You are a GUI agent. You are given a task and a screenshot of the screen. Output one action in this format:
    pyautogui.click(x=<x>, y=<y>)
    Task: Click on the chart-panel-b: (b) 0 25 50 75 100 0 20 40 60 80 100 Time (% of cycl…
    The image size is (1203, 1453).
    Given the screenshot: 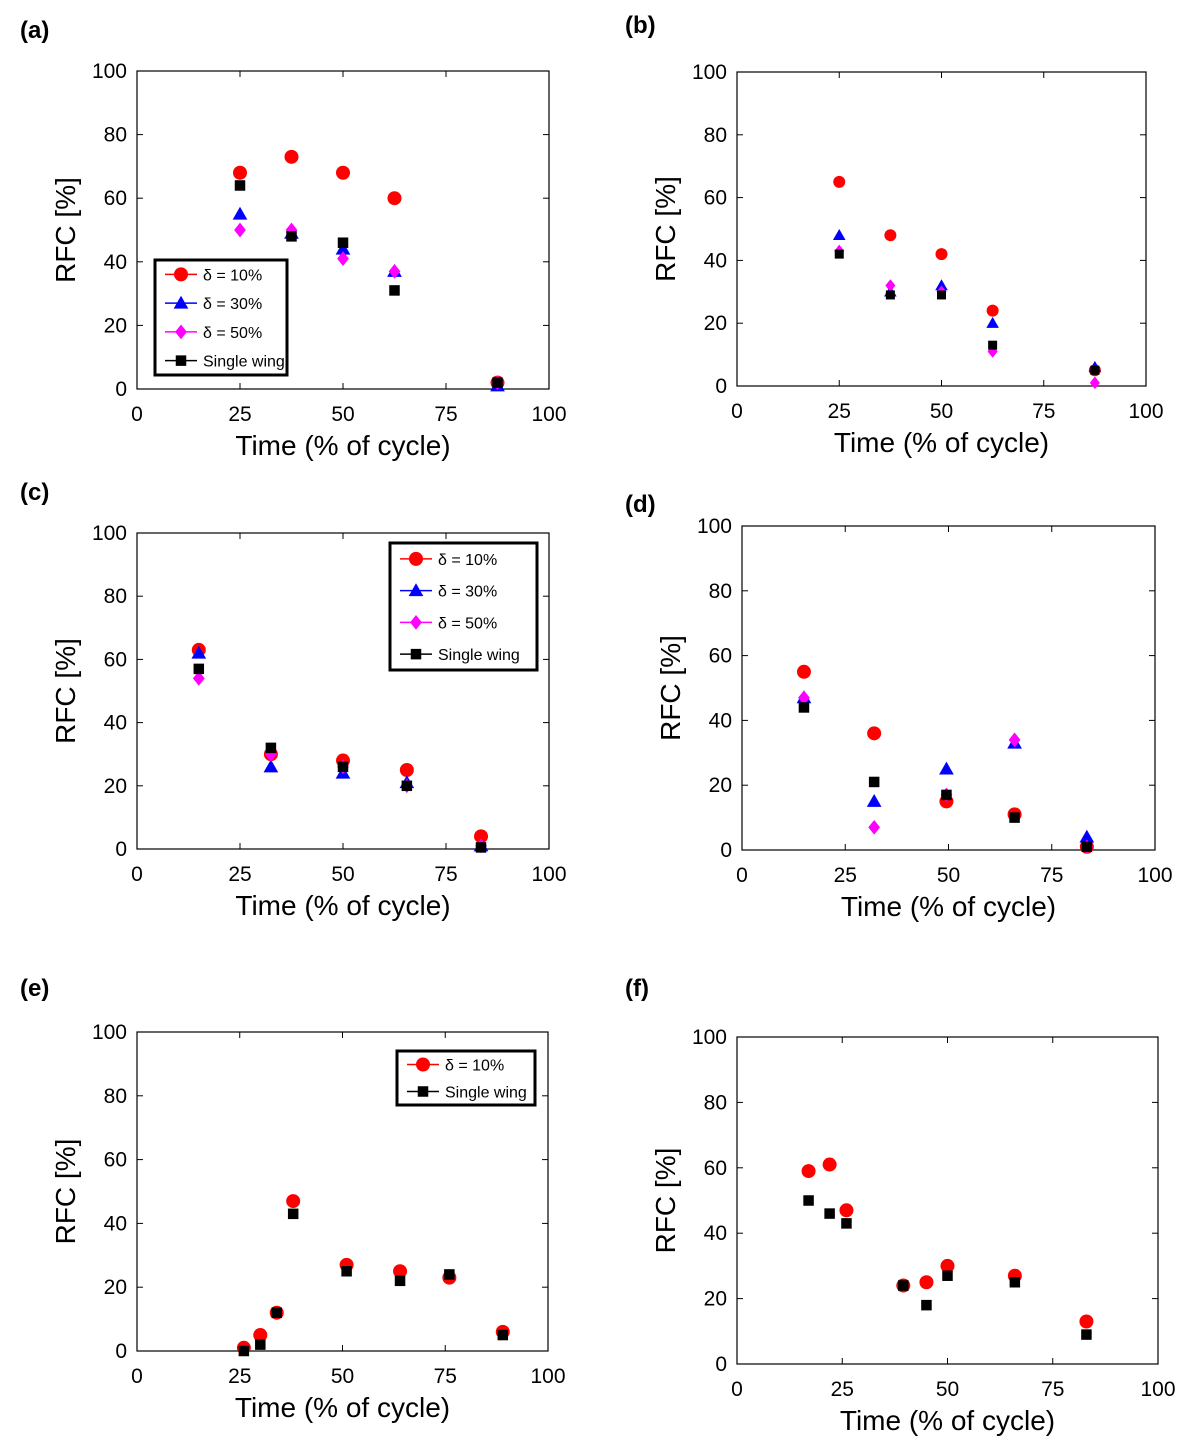 What is the action you would take?
    pyautogui.click(x=894, y=235)
    